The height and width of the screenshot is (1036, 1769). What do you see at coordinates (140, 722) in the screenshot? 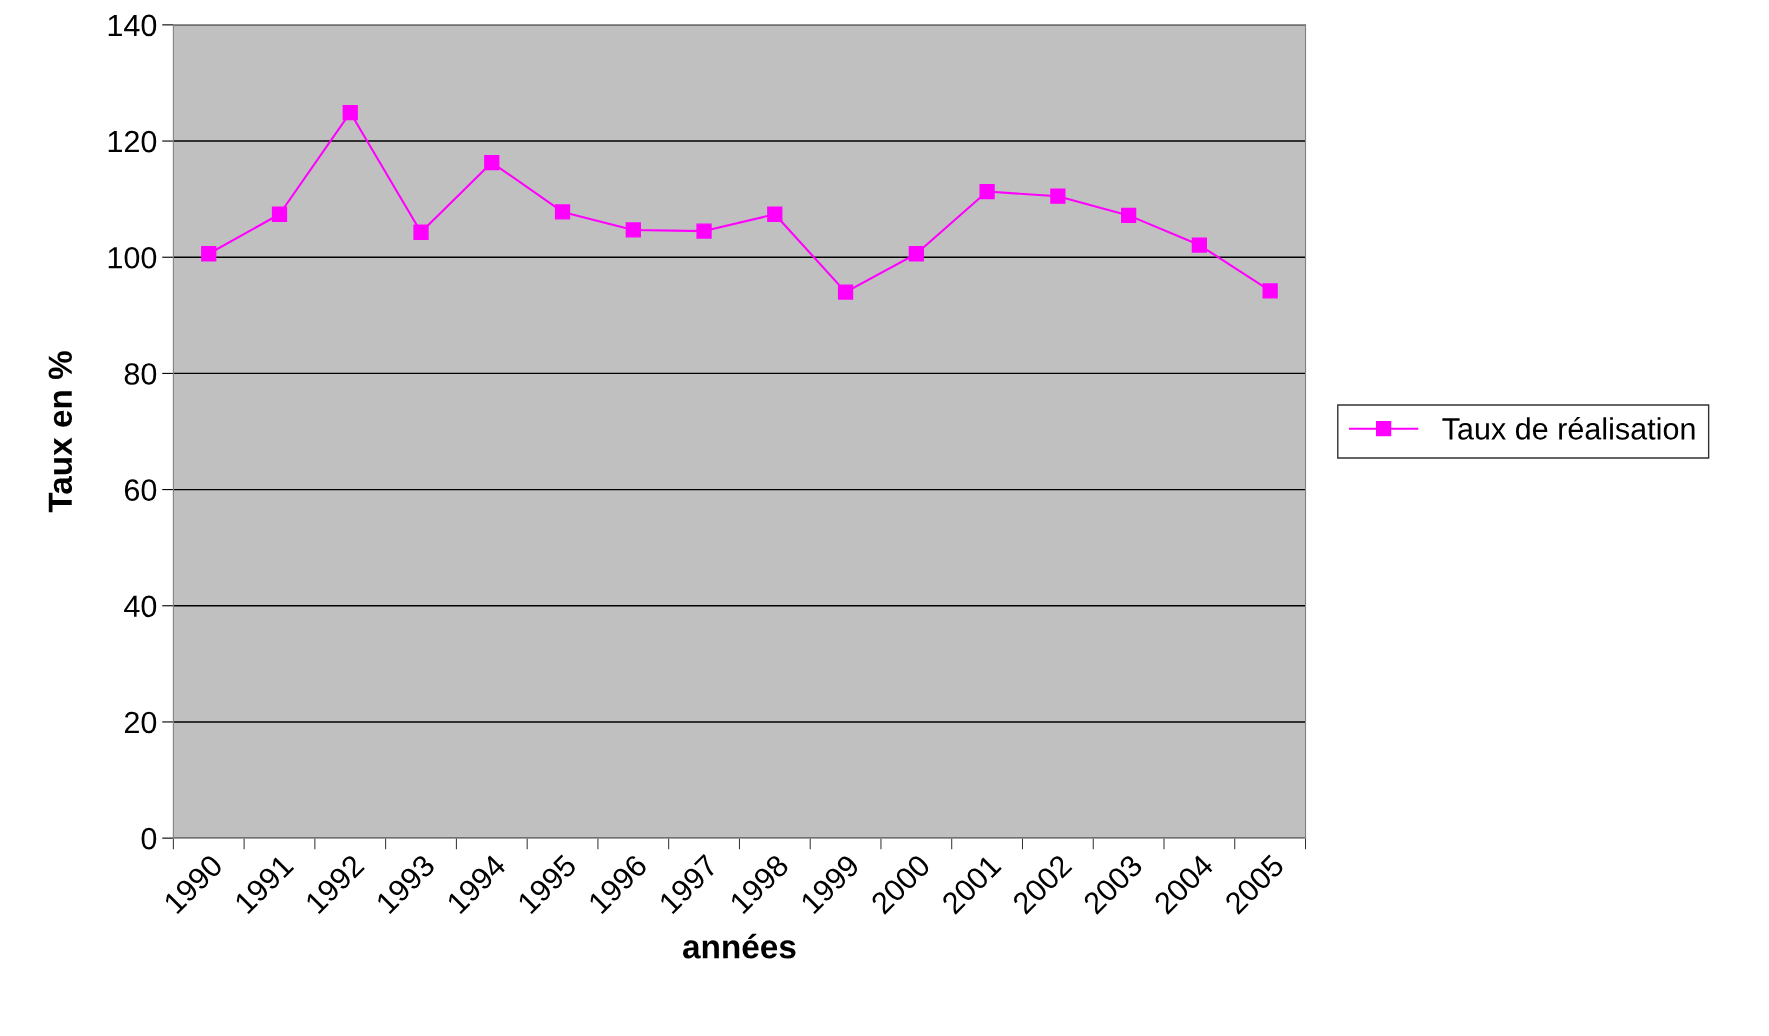
I see `y-tick-label: 20` at bounding box center [140, 722].